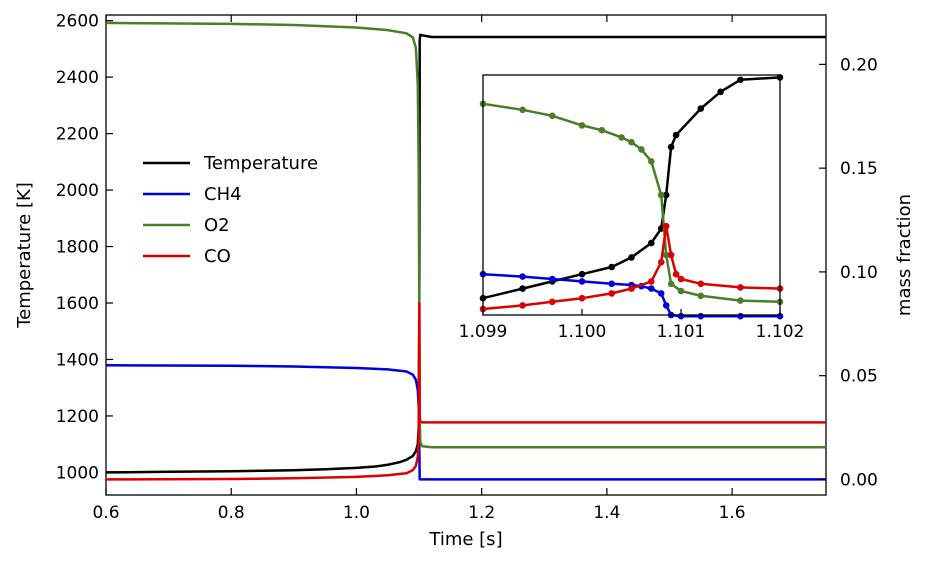 The width and height of the screenshot is (930, 565). I want to click on x-tick-label: 1.0, so click(356, 513).